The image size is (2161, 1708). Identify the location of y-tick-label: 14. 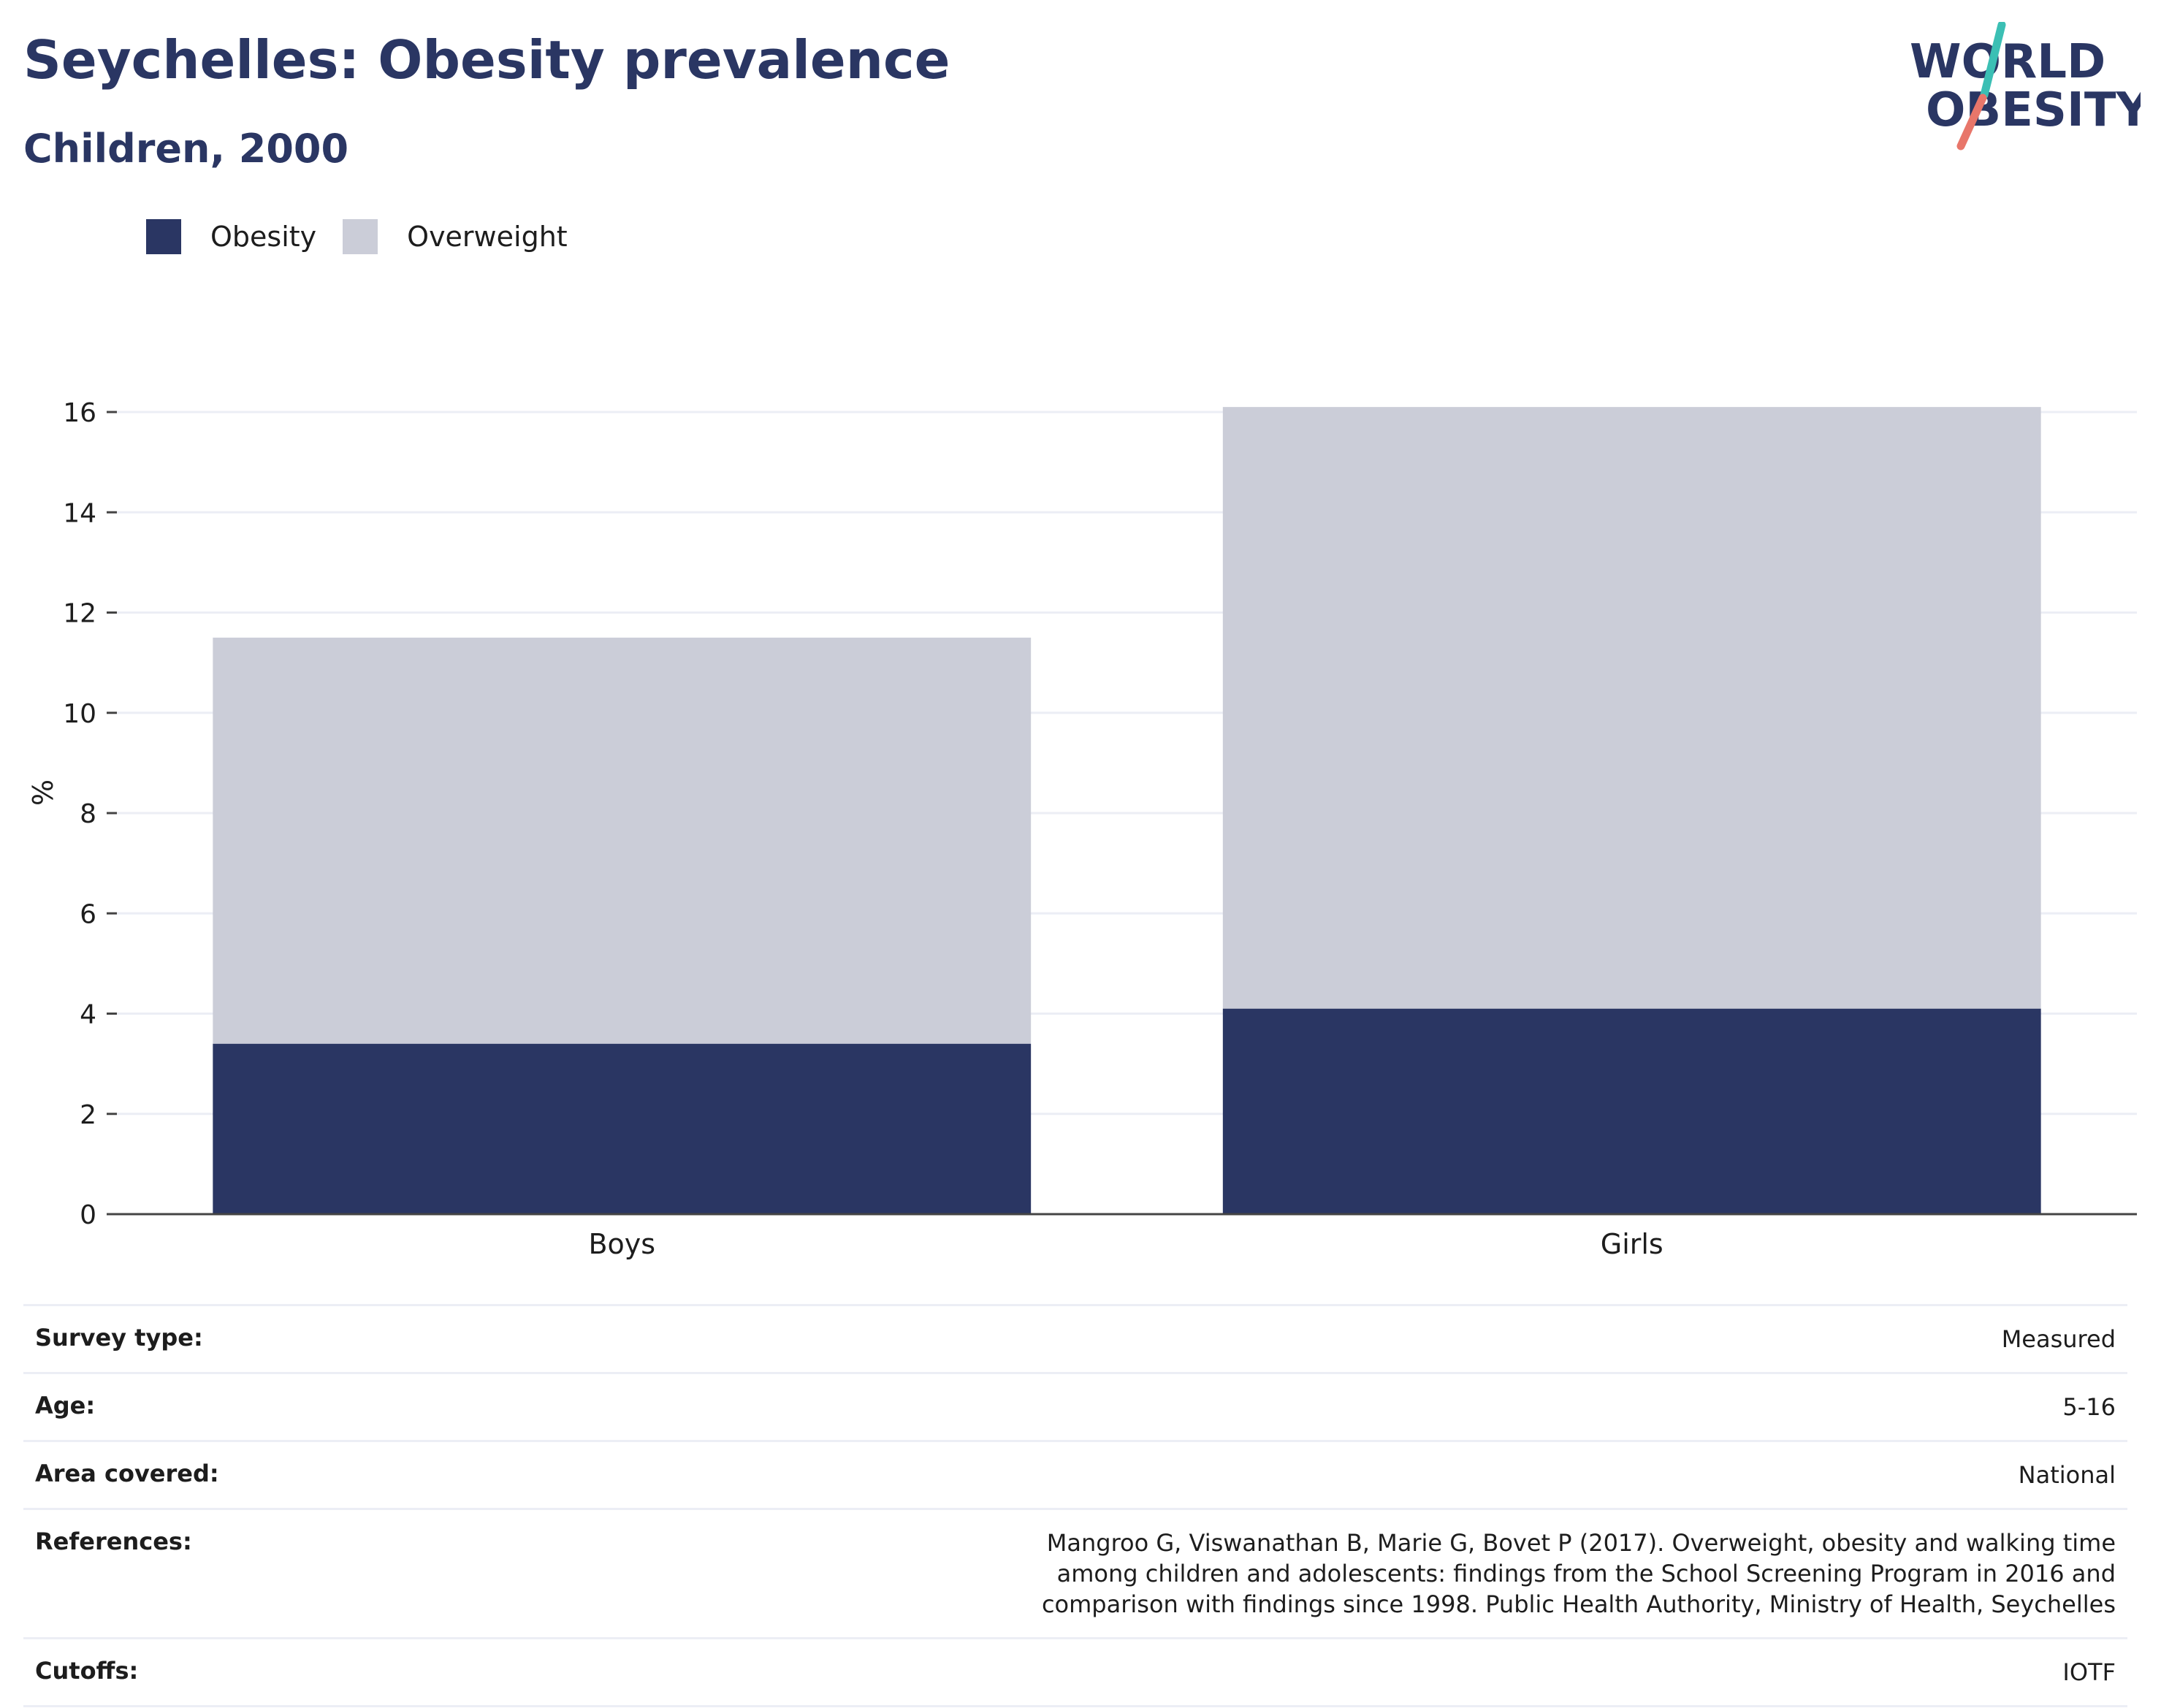
(79, 513).